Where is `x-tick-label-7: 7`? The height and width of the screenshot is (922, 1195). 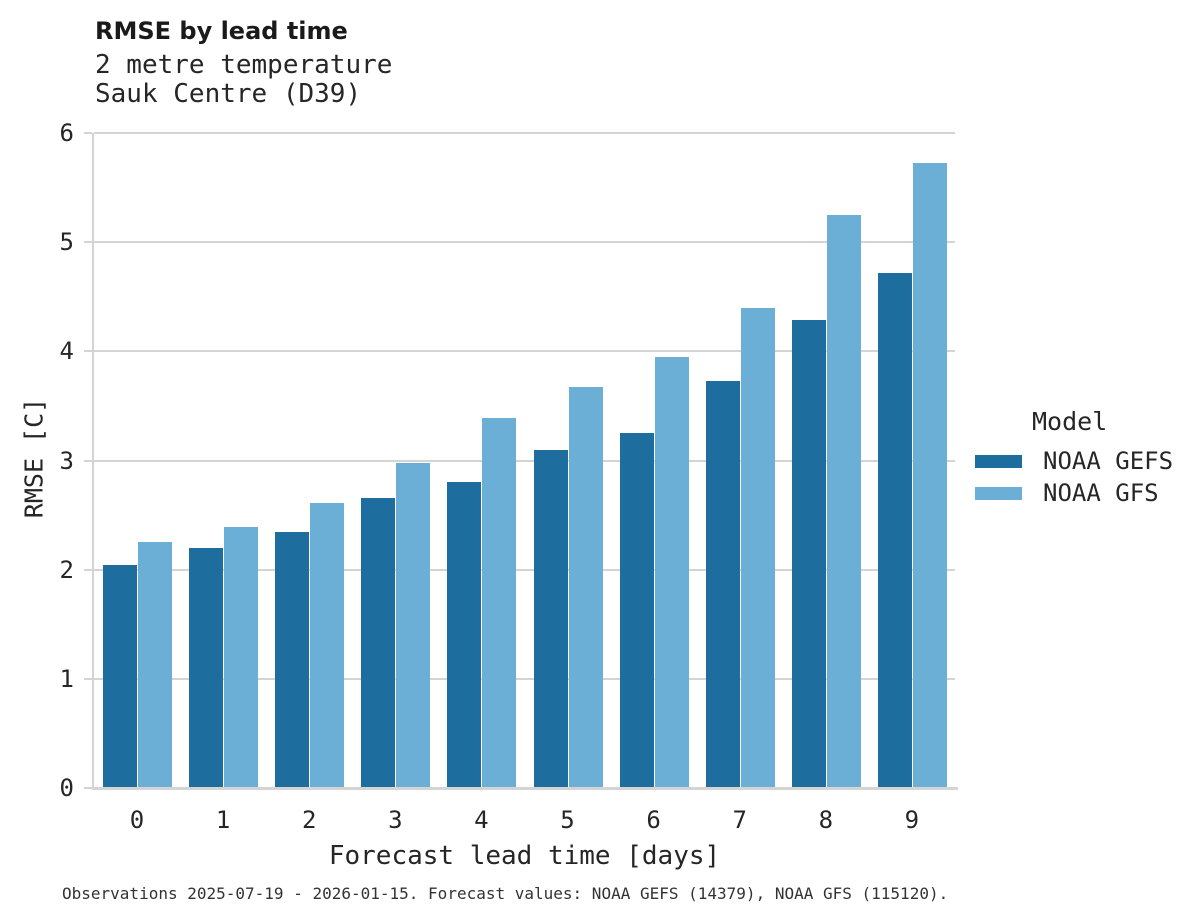
x-tick-label-7: 7 is located at coordinates (739, 820).